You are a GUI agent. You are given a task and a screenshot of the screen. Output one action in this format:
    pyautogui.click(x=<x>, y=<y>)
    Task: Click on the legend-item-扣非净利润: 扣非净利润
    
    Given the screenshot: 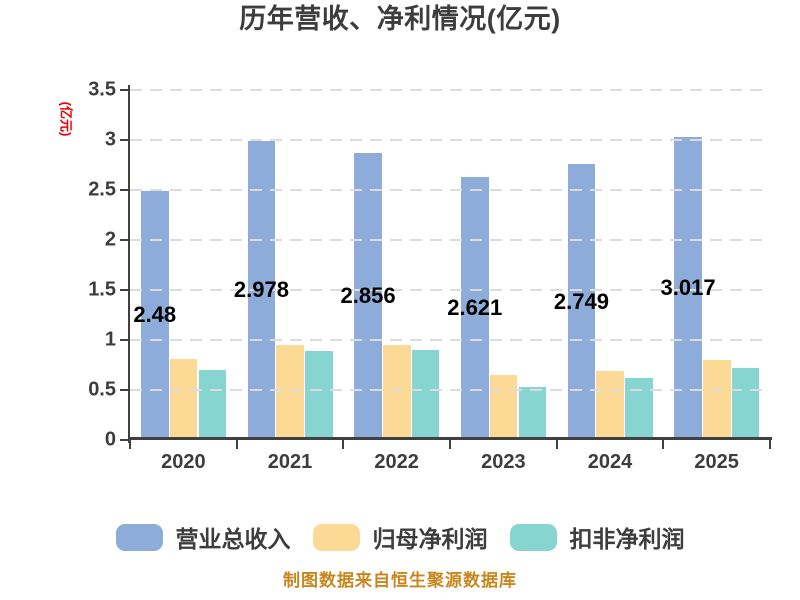 What is the action you would take?
    pyautogui.click(x=597, y=537)
    